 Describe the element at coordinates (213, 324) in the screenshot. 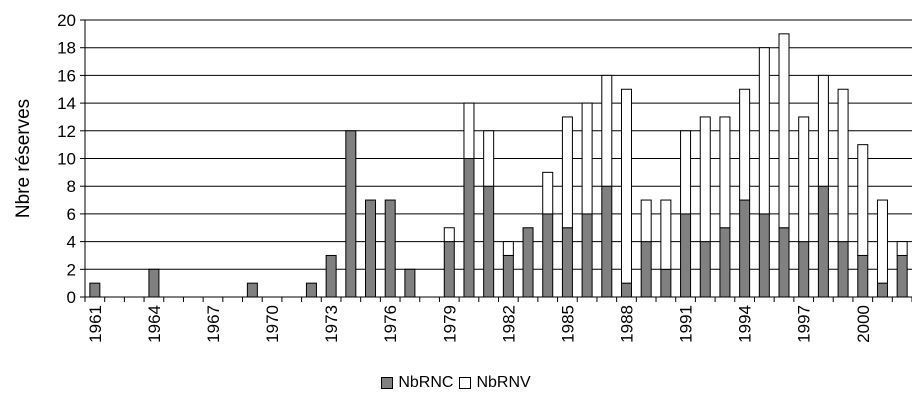

I see `x-tick-label: 1967` at that location.